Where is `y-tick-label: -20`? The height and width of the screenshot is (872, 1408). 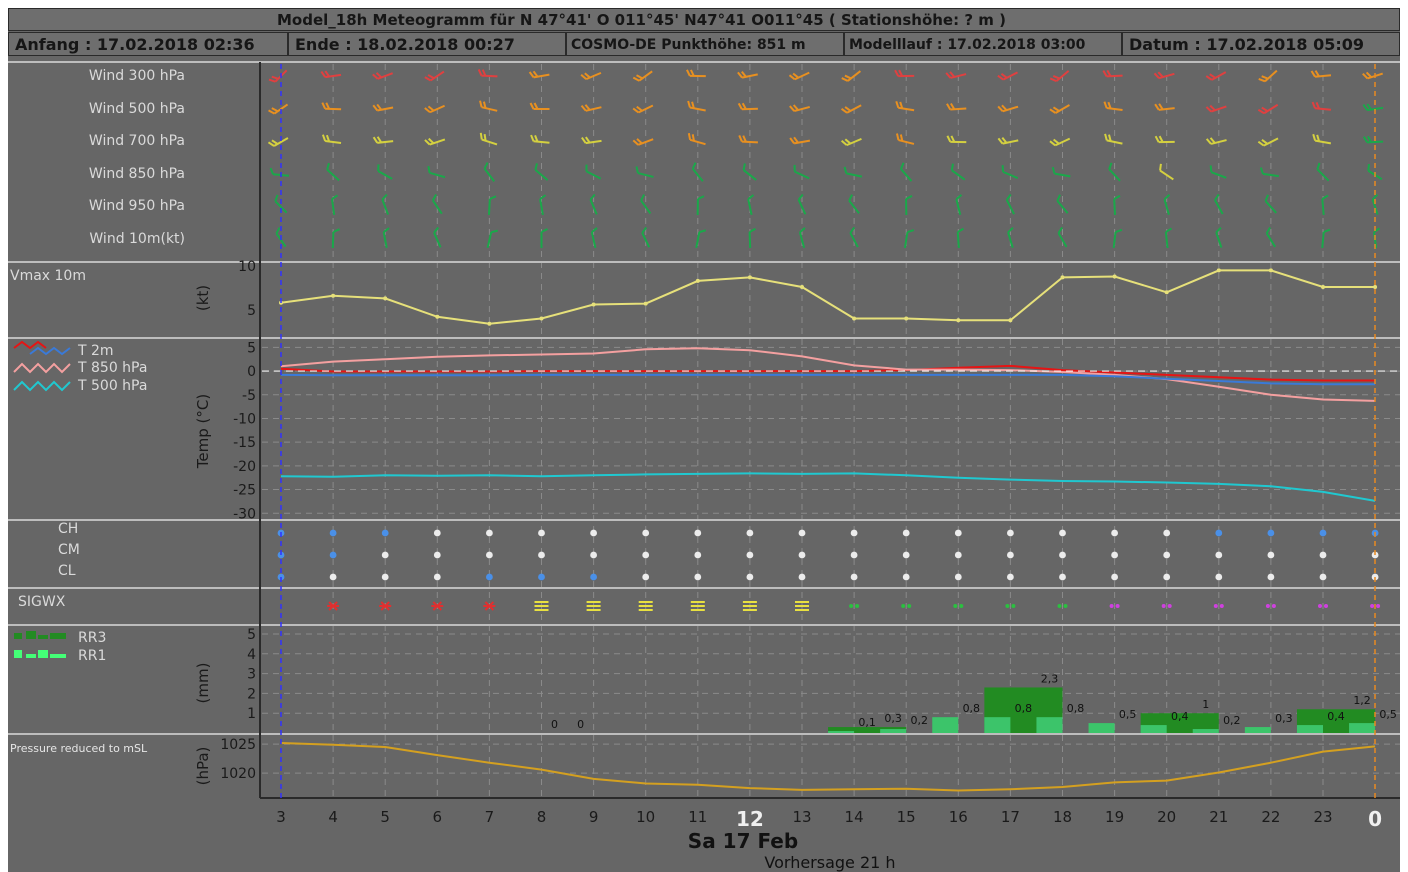
y-tick-label: -20 is located at coordinates (244, 467).